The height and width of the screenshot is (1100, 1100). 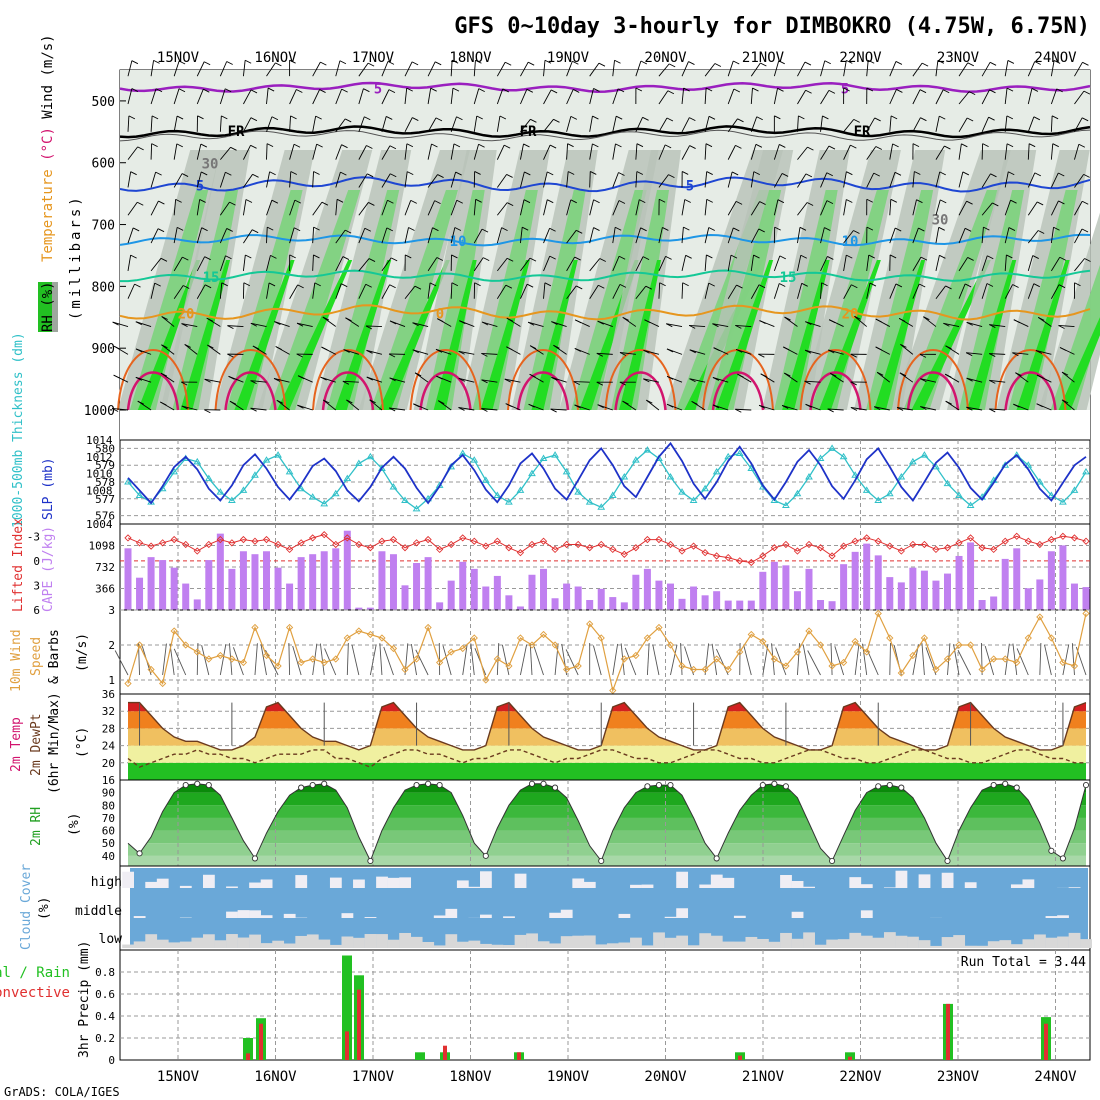 I want to click on date-label-bottom: 20NOV, so click(x=665, y=1077).